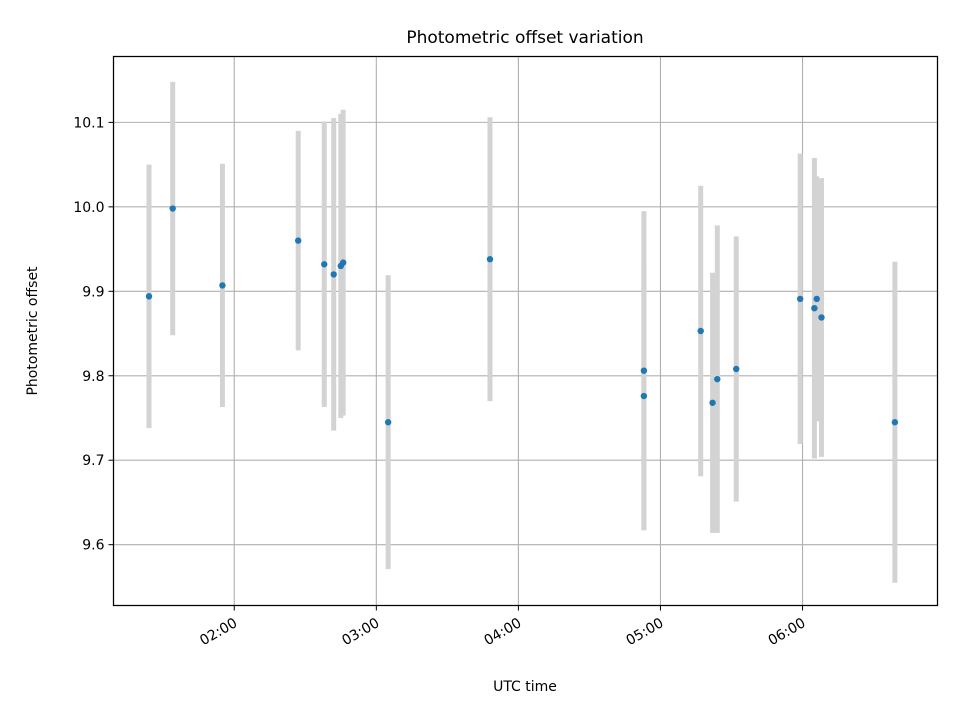  Describe the element at coordinates (88, 123) in the screenshot. I see `y-tick-label: 10.1` at that location.